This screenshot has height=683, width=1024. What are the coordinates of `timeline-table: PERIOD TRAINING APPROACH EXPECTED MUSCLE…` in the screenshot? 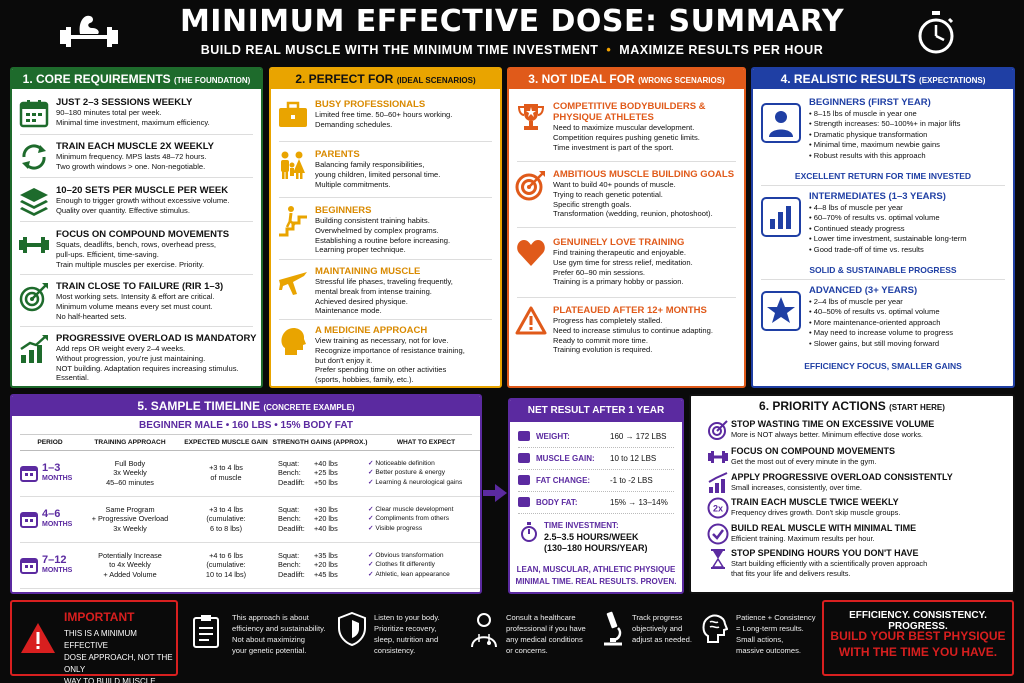 It's located at (250, 512).